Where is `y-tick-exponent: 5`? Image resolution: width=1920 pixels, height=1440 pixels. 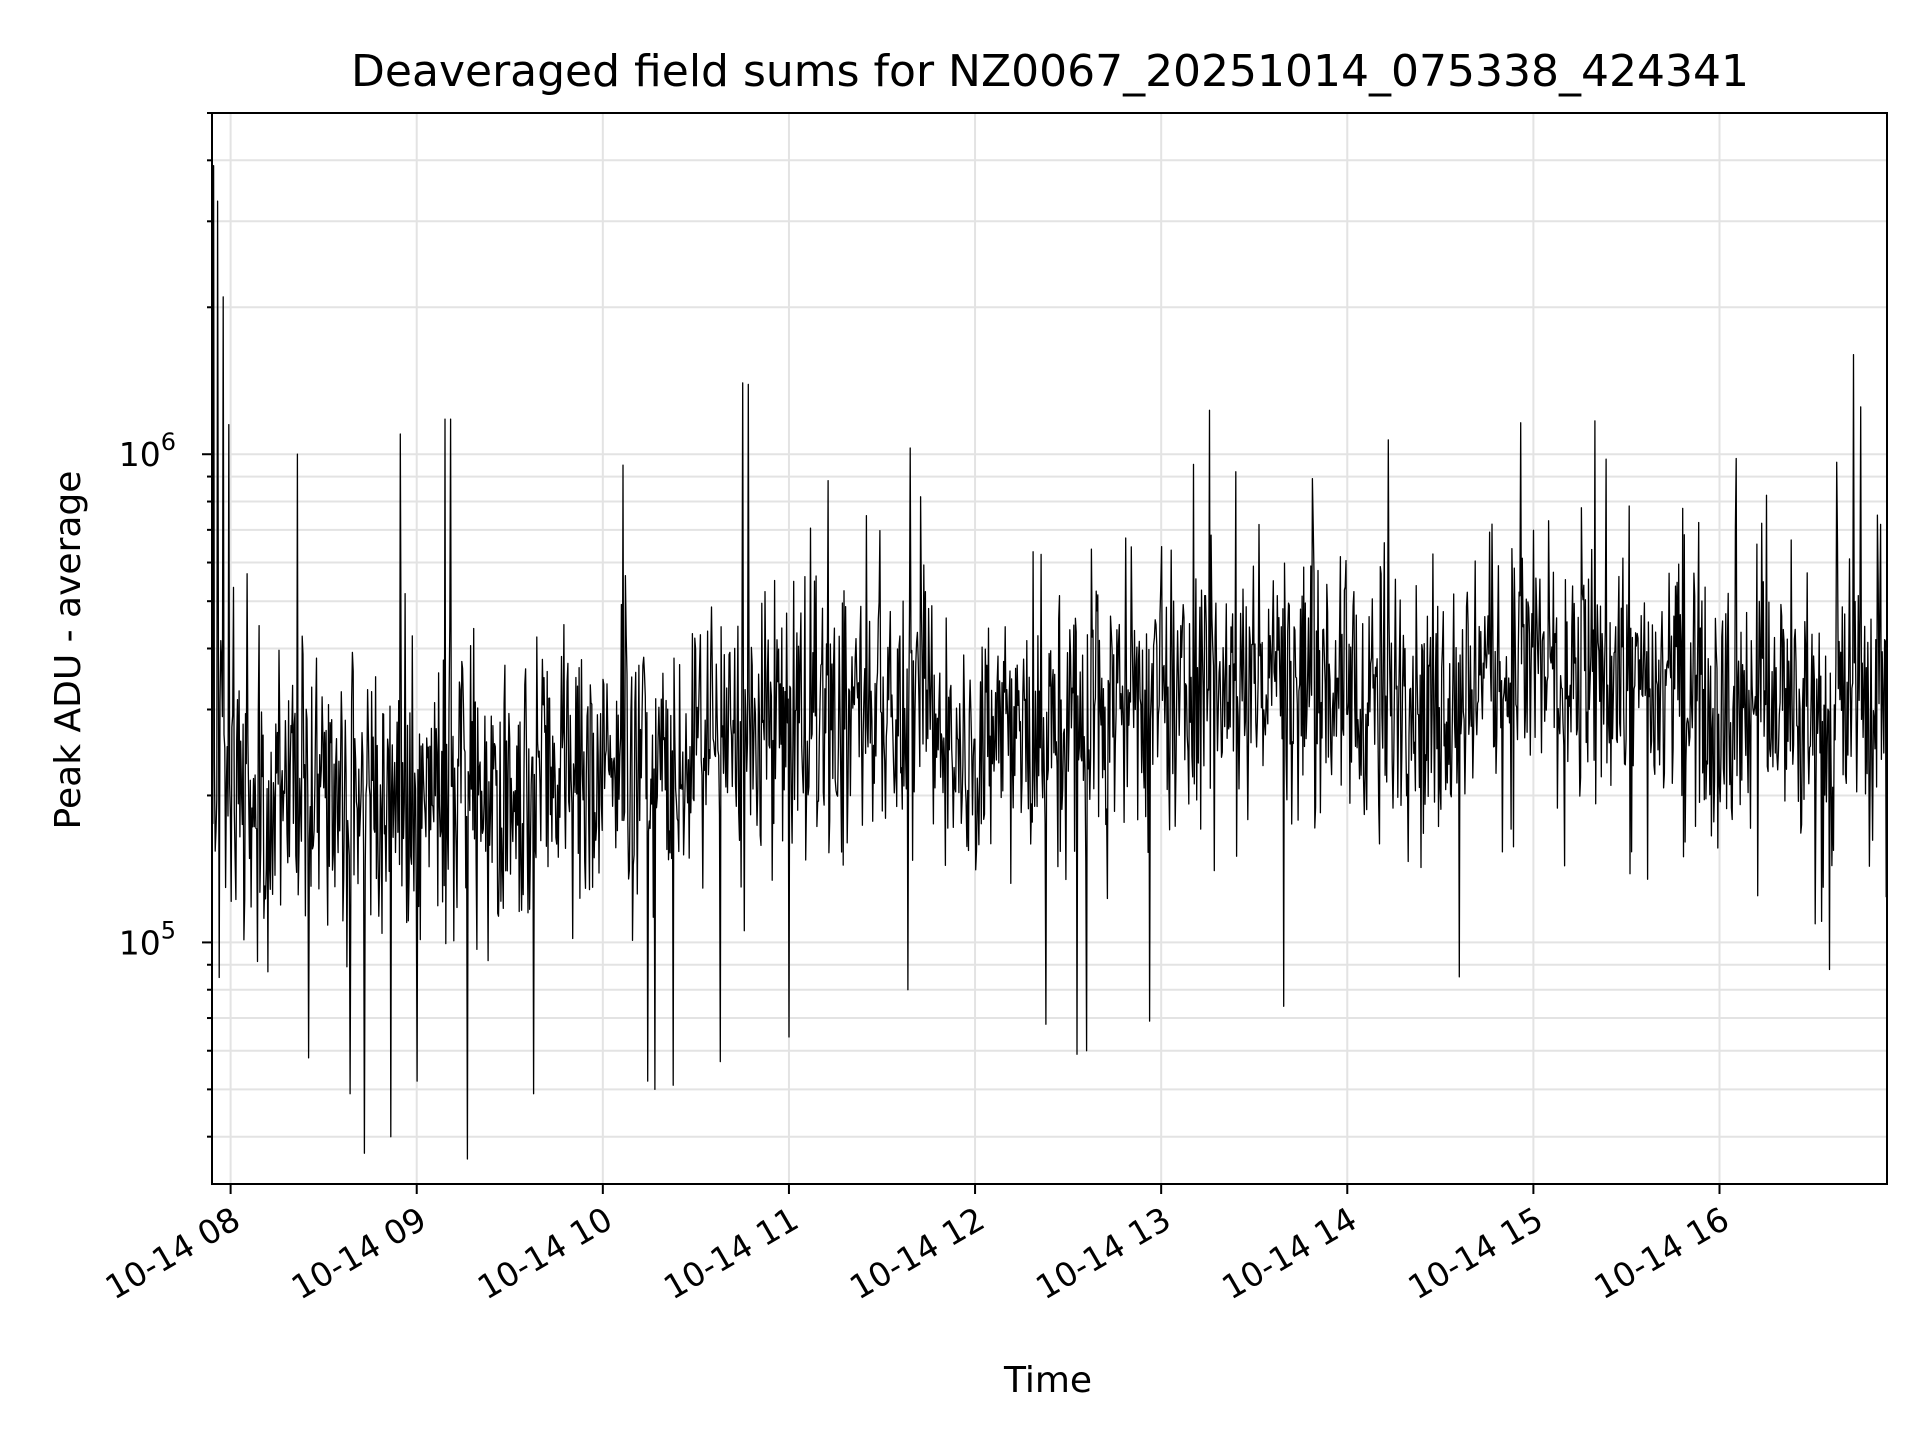 y-tick-exponent: 5 is located at coordinates (168, 930).